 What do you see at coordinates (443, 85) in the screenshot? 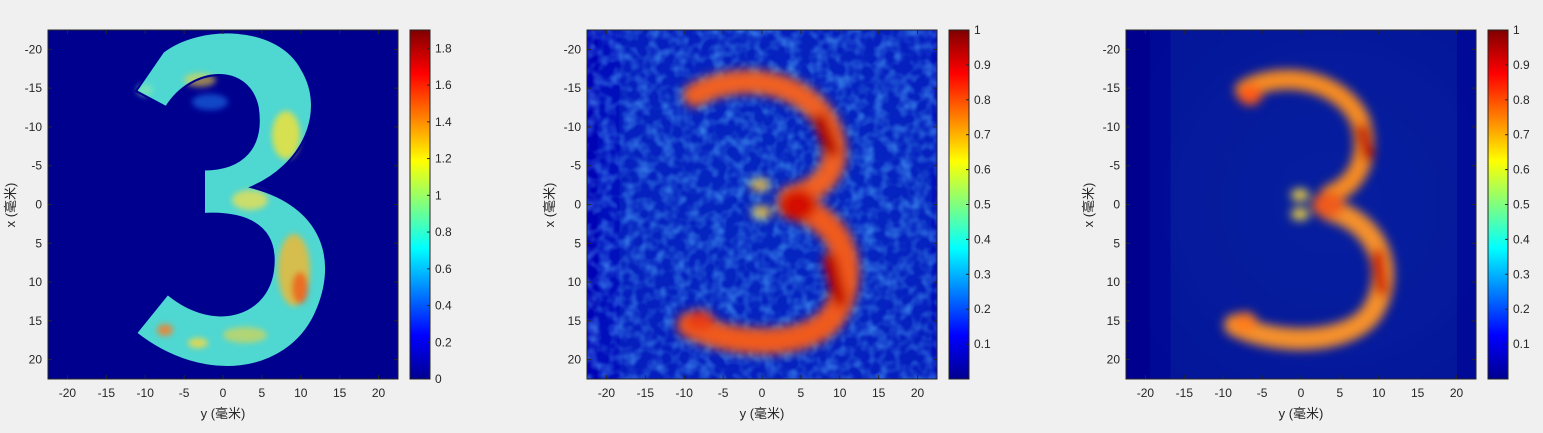
I see `colorbar-tick-label: 1.6` at bounding box center [443, 85].